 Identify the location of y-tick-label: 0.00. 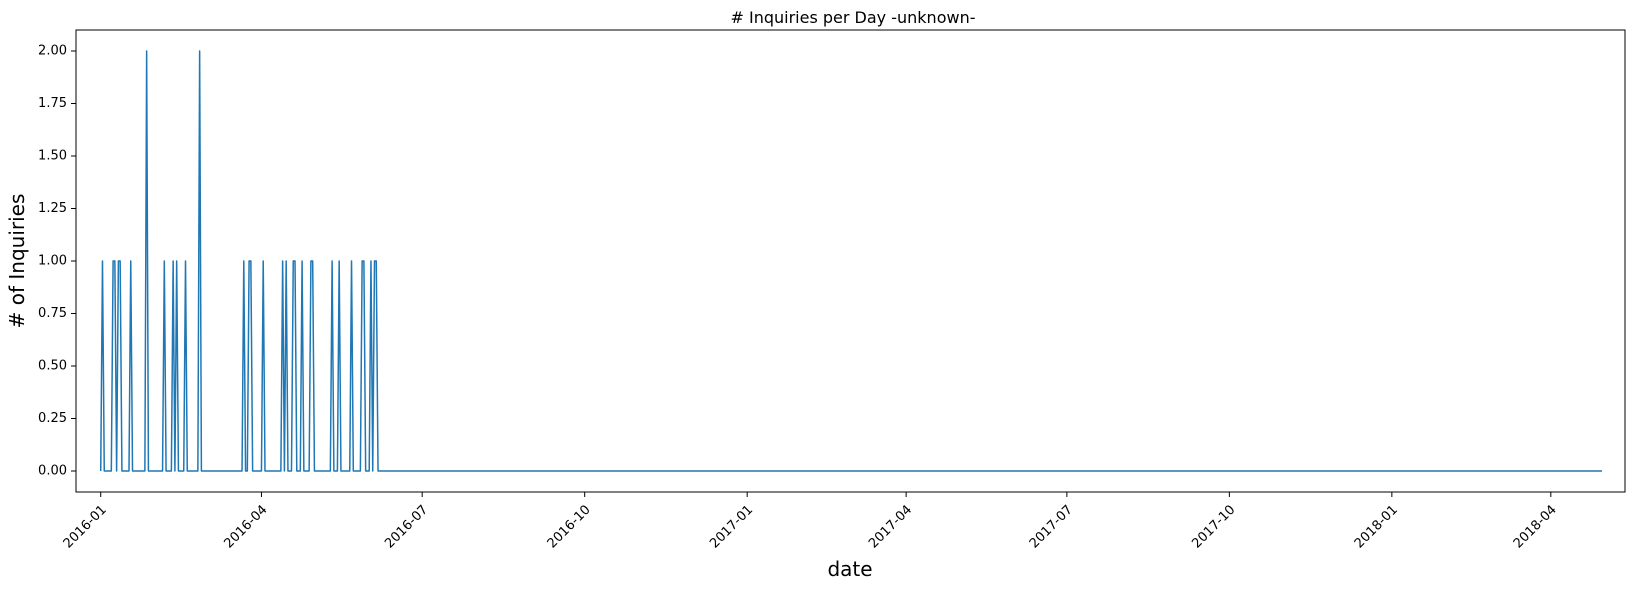
(52, 471).